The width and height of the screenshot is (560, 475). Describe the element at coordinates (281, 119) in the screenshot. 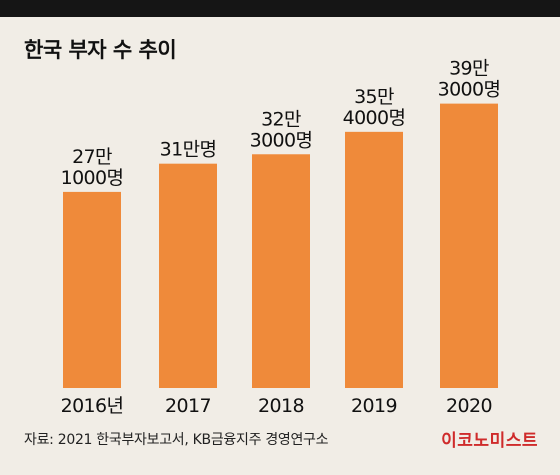

I see `data-label-3-line-1: 32만` at that location.